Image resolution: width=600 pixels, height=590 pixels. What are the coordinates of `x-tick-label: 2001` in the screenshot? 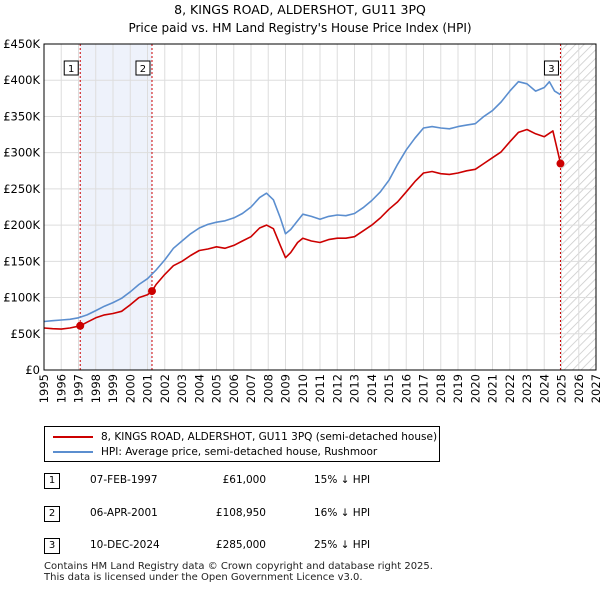 It's located at (148, 388).